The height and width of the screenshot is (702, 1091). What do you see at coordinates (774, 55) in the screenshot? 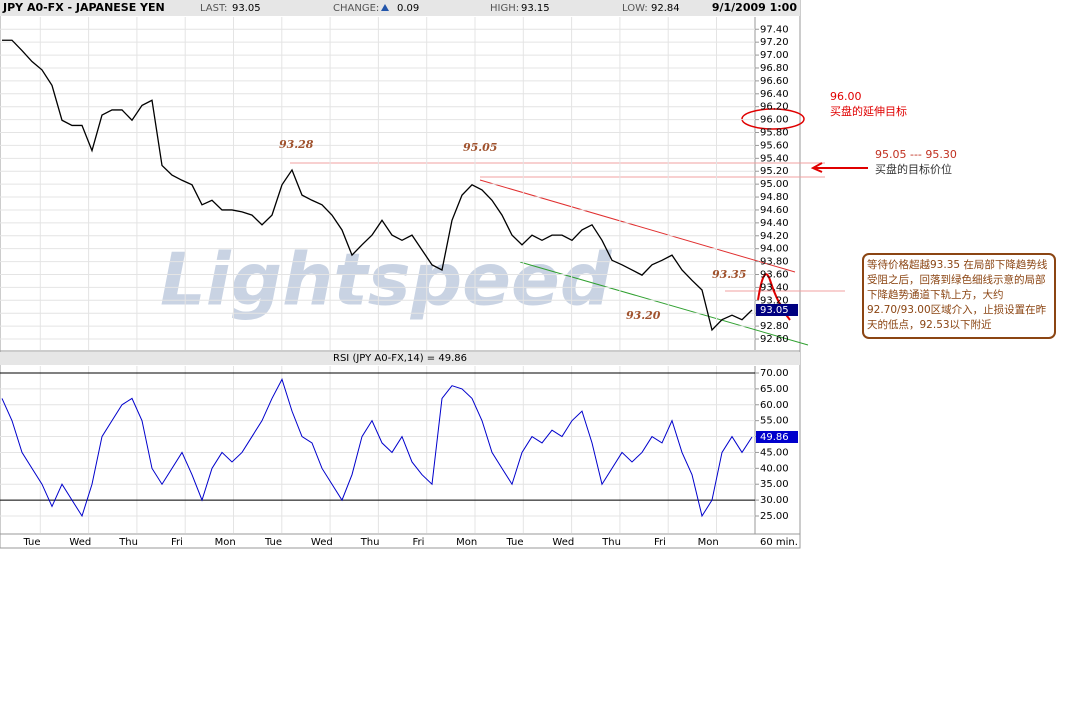
I see `y-tick-label: 97.00` at bounding box center [774, 55].